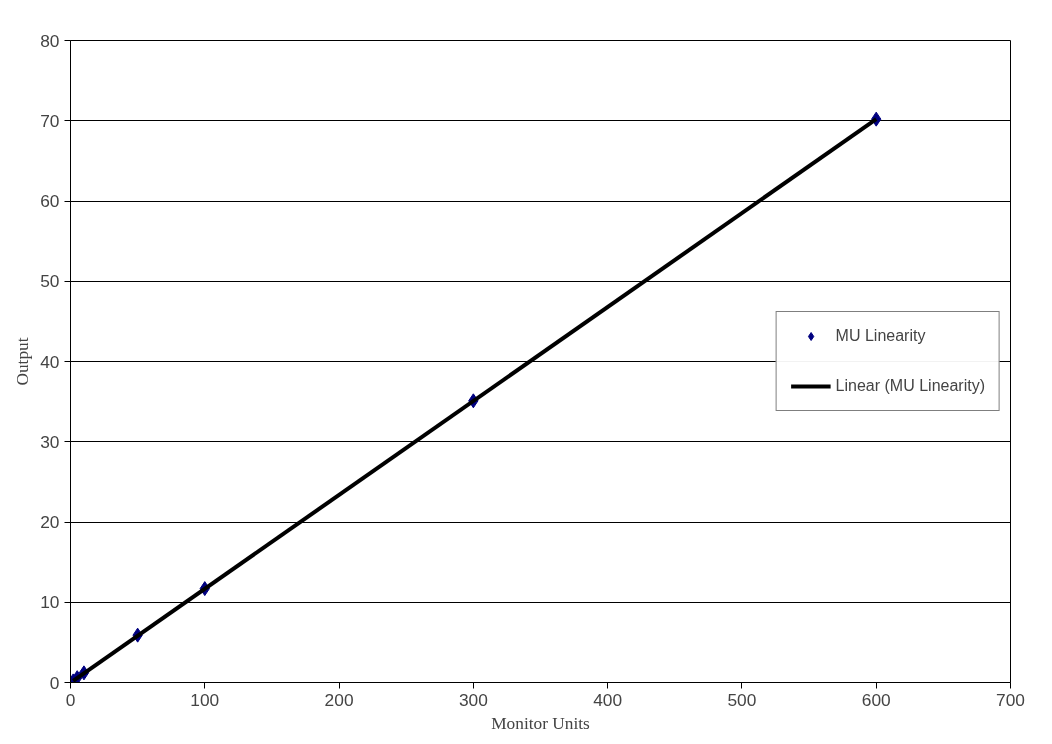 Image resolution: width=1052 pixels, height=744 pixels. What do you see at coordinates (50, 522) in the screenshot?
I see `y-tick-label: 20` at bounding box center [50, 522].